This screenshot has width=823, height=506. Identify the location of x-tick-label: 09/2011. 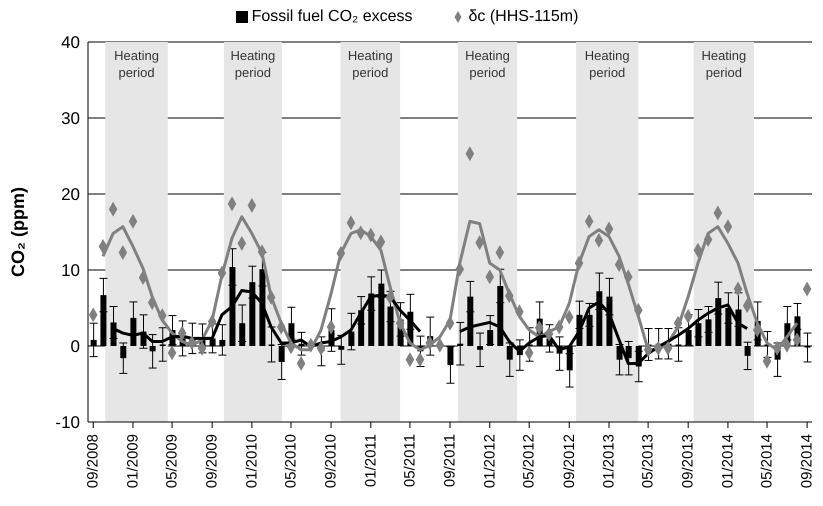
(450, 461).